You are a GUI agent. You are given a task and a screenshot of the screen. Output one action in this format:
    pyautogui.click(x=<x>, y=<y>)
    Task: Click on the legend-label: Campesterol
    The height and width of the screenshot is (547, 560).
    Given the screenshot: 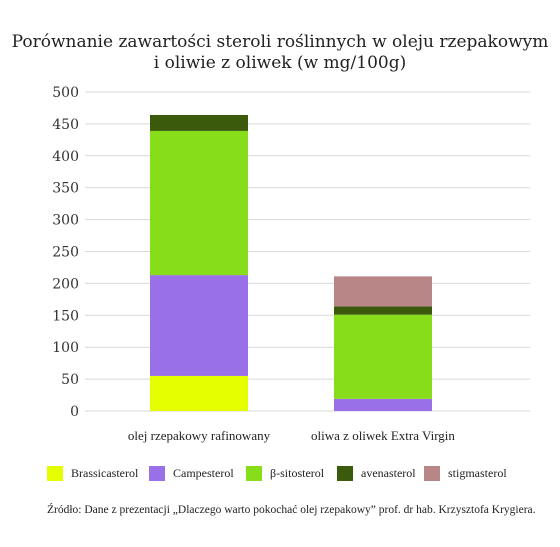 What is the action you would take?
    pyautogui.click(x=203, y=473)
    